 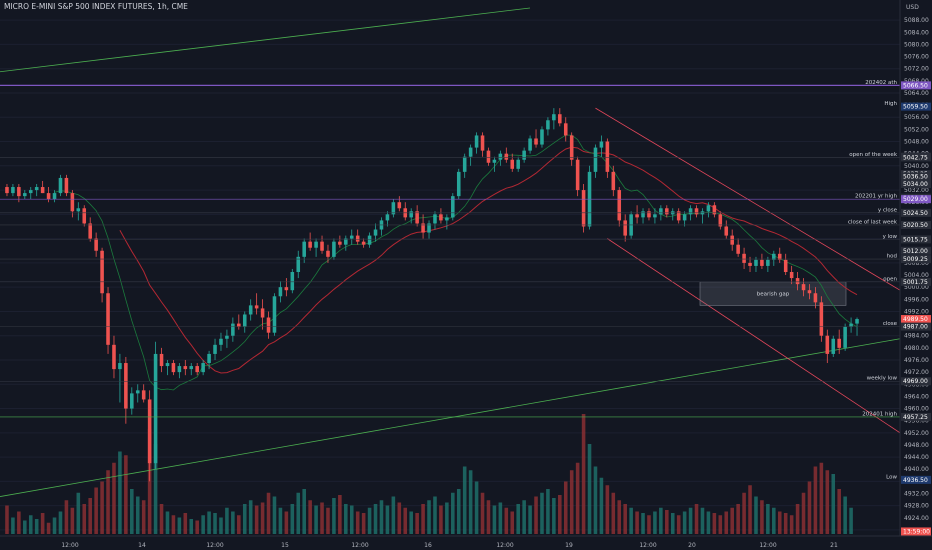 What do you see at coordinates (912, 7) in the screenshot?
I see `currency-label: USD` at bounding box center [912, 7].